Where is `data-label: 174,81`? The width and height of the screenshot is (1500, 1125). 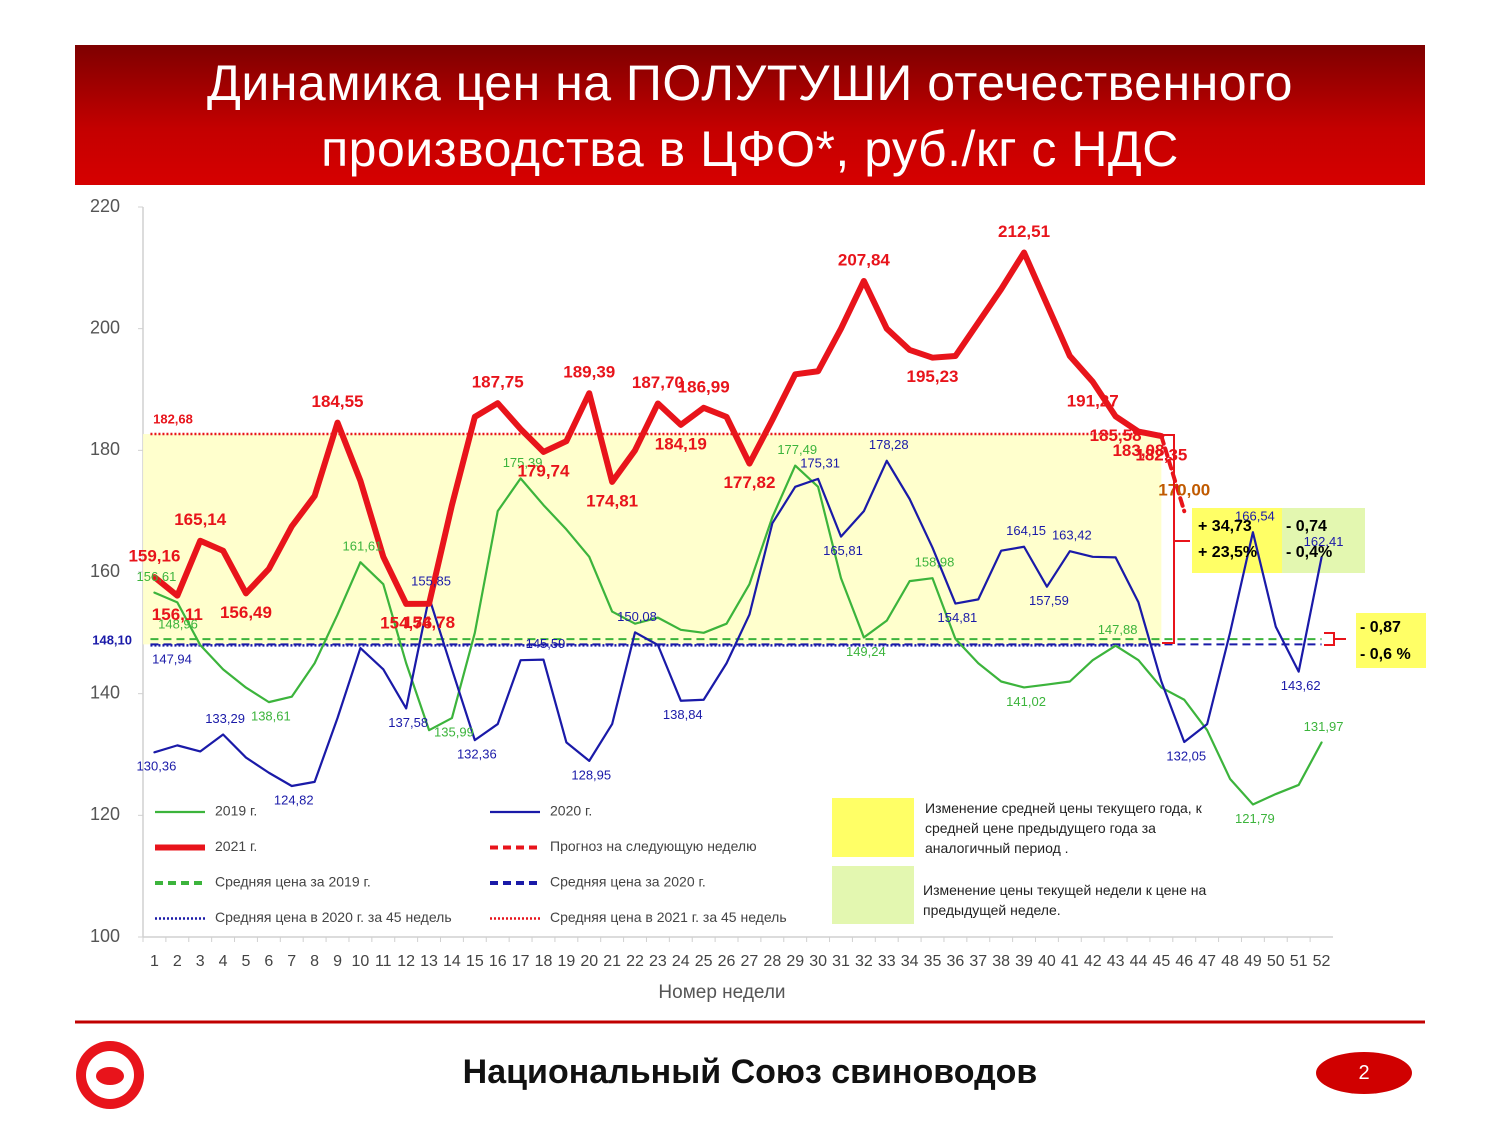
data-label: 174,81 is located at coordinates (612, 500).